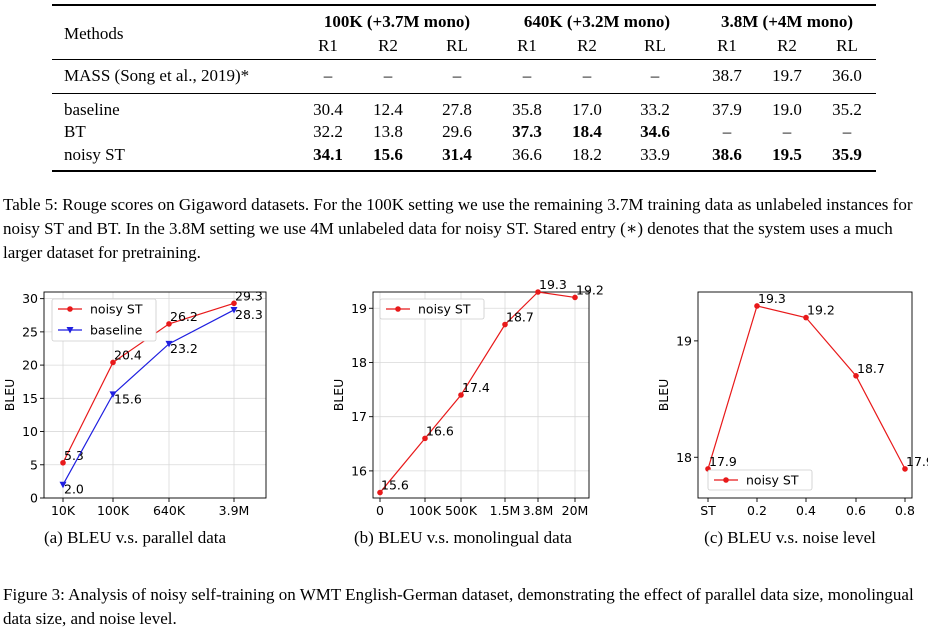  Describe the element at coordinates (505, 510) in the screenshot. I see `x-tick-label: 1.5M` at that location.